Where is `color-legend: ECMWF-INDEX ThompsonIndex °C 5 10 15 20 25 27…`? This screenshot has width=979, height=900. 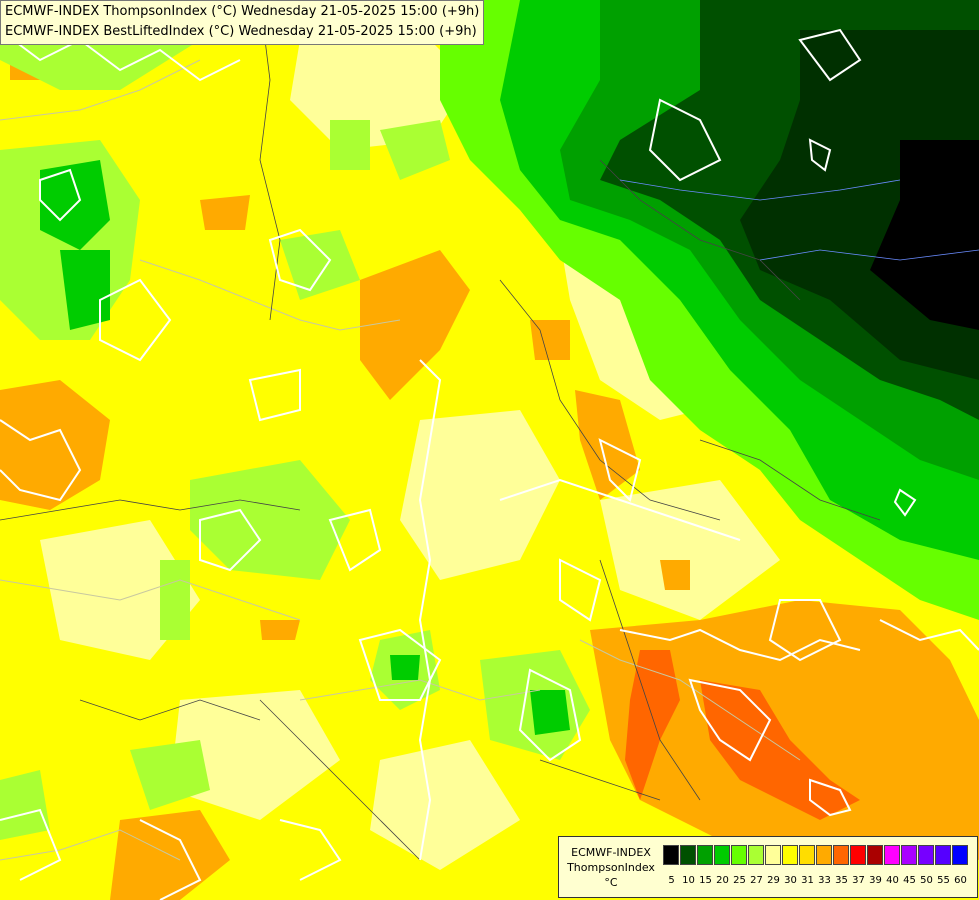 color-legend: ECMWF-INDEX ThompsonIndex °C 5 10 15 20 25 27… is located at coordinates (768, 867).